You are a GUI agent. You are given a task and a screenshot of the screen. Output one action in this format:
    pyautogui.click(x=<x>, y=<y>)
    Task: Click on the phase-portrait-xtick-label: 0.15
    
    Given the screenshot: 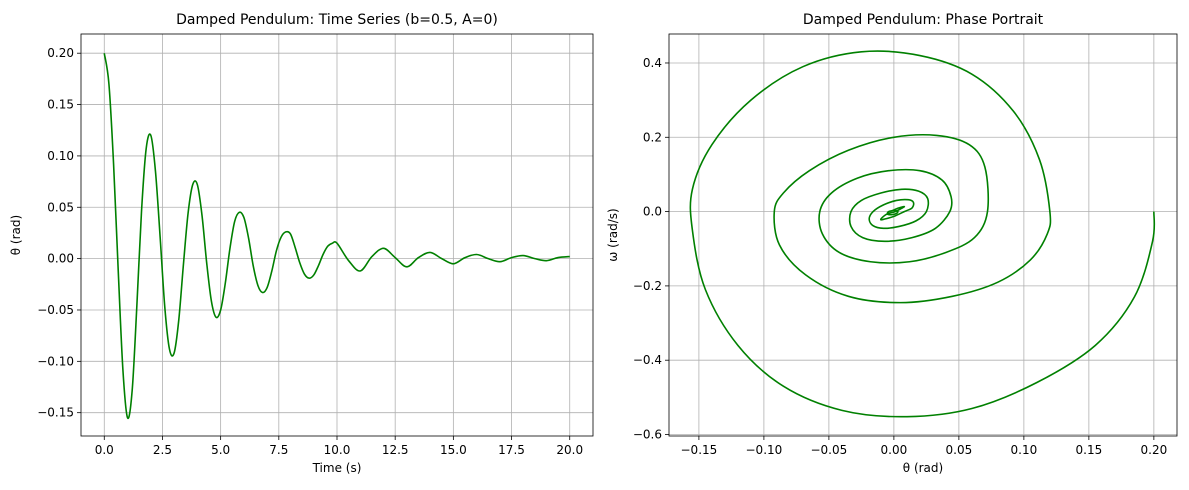 What is the action you would take?
    pyautogui.click(x=1089, y=450)
    